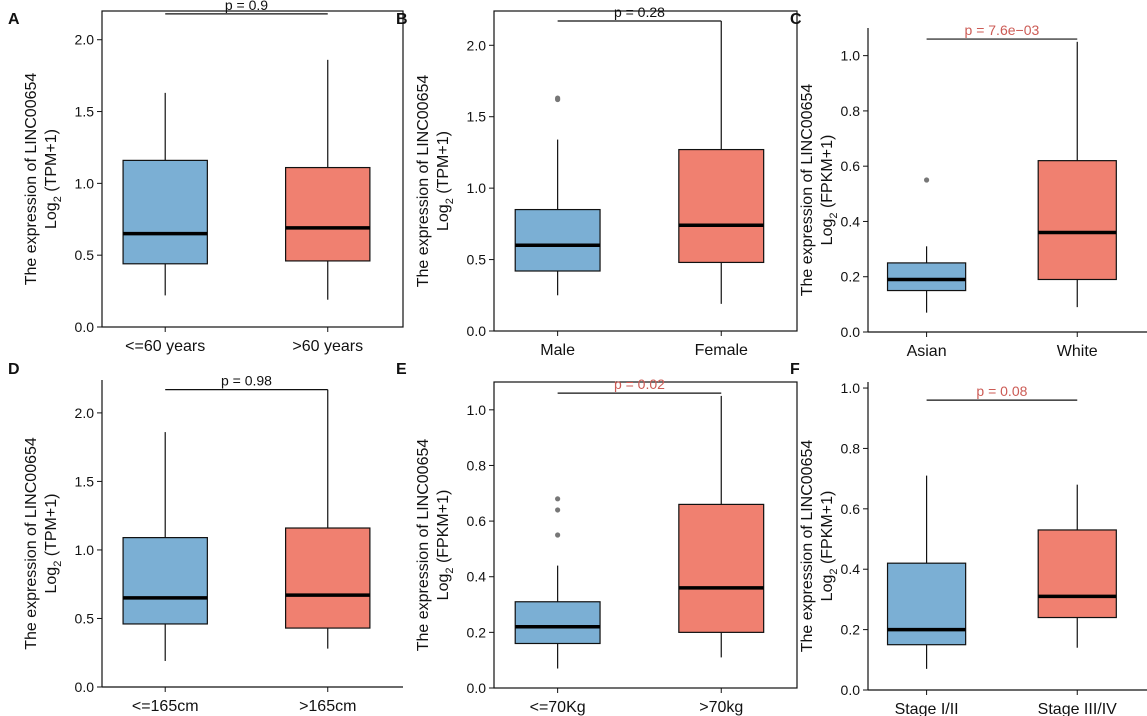 Image resolution: width=1147 pixels, height=716 pixels. What do you see at coordinates (1077, 708) in the screenshot?
I see `x-tick-label: Stage III/IV` at bounding box center [1077, 708].